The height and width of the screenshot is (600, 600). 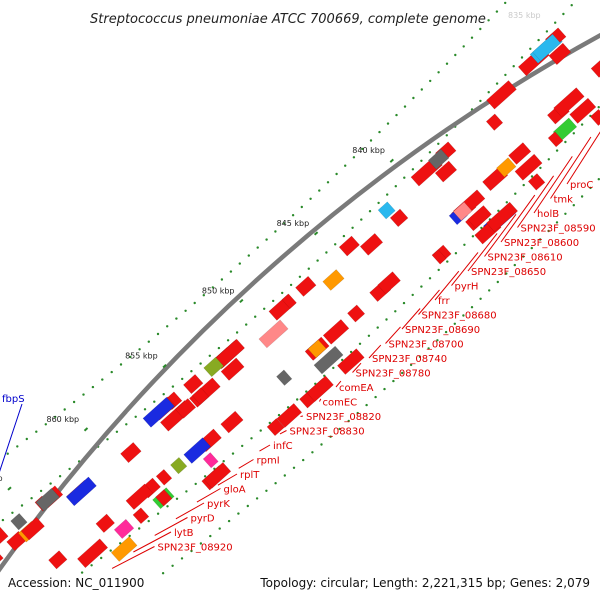 I want to click on tick-label: 850 kbp, so click(x=218, y=290).